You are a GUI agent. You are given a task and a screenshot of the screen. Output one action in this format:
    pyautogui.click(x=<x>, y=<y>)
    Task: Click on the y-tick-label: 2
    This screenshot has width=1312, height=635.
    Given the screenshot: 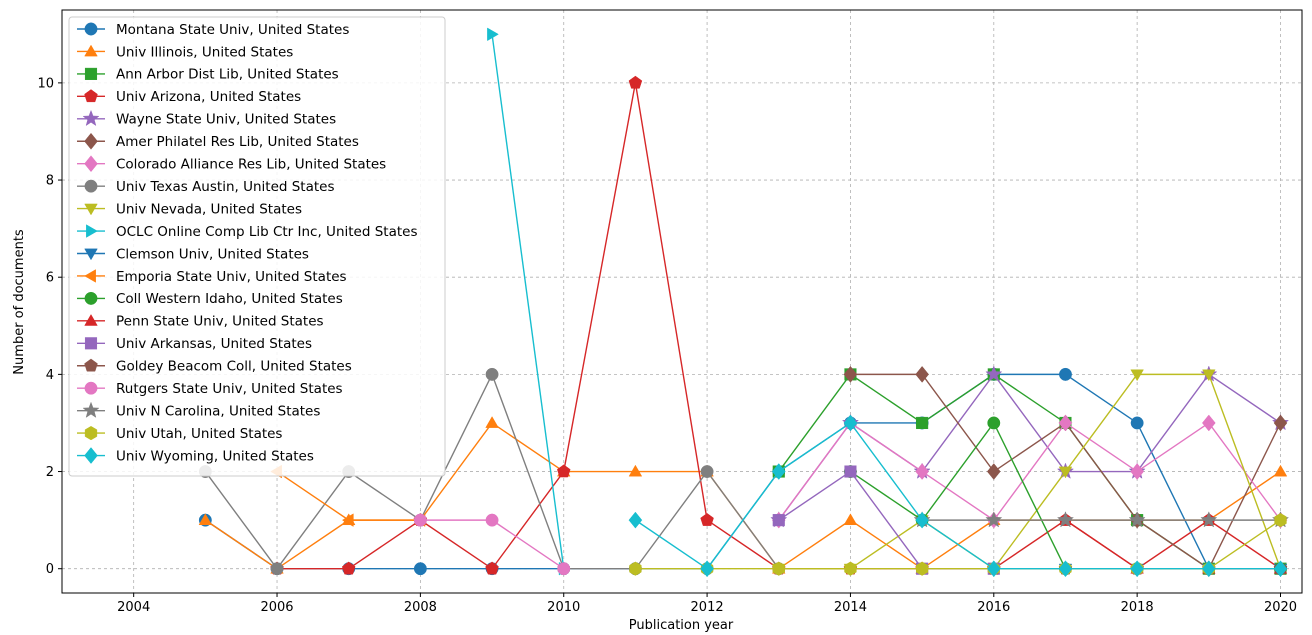 What is the action you would take?
    pyautogui.click(x=50, y=472)
    